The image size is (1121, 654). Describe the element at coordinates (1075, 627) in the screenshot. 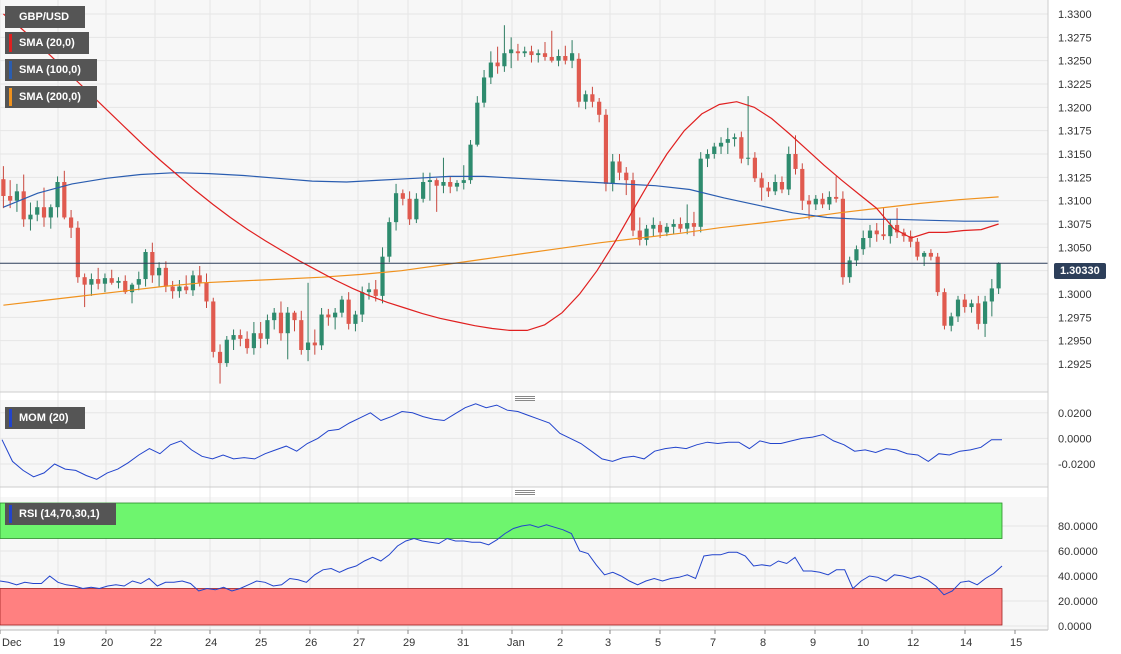

I see `rsi-tick-label: 0.0000` at that location.